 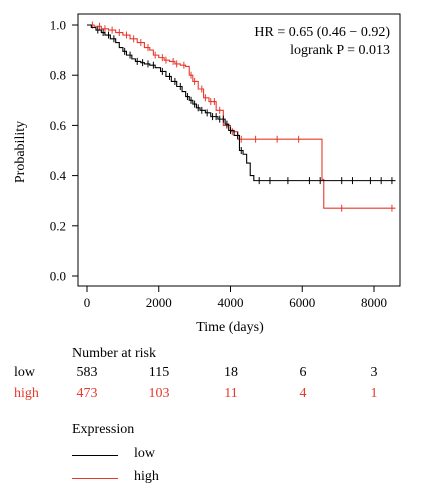 I want to click on y-tick-label-0: 0.0, so click(x=58, y=276).